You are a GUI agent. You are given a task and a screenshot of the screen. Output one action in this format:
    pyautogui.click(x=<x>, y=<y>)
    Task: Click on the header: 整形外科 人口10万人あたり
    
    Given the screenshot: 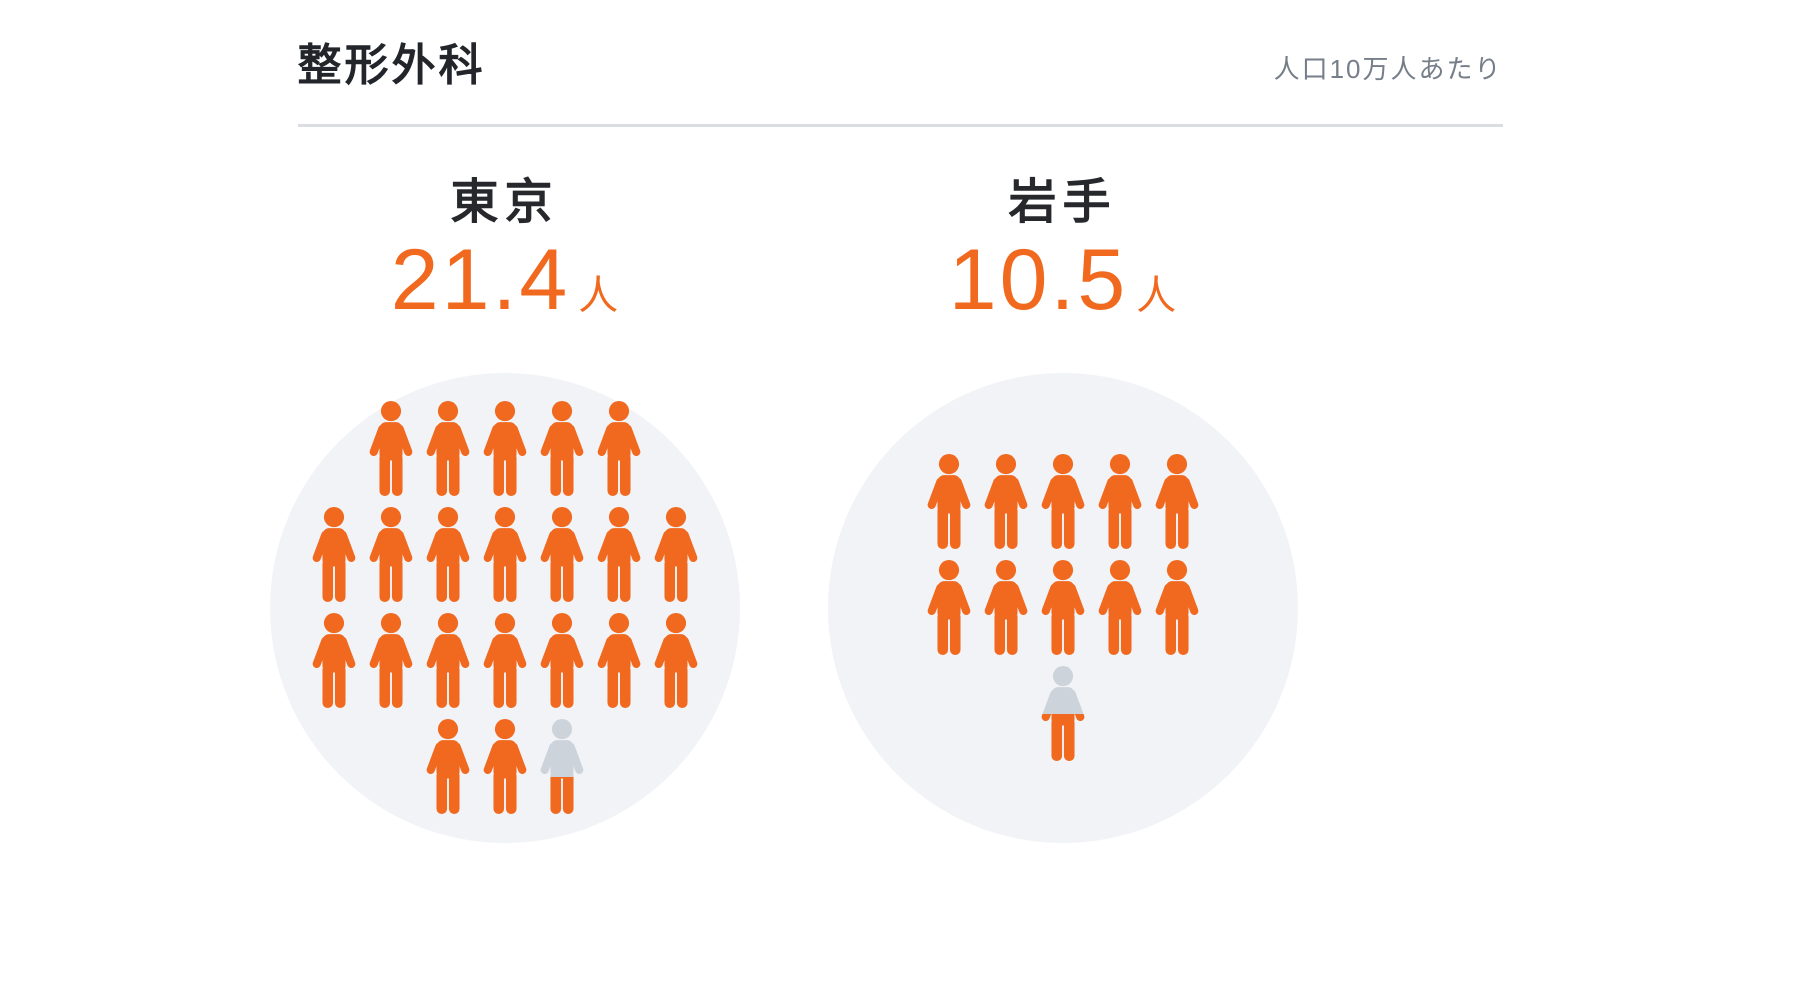 What is the action you would take?
    pyautogui.click(x=900, y=84)
    